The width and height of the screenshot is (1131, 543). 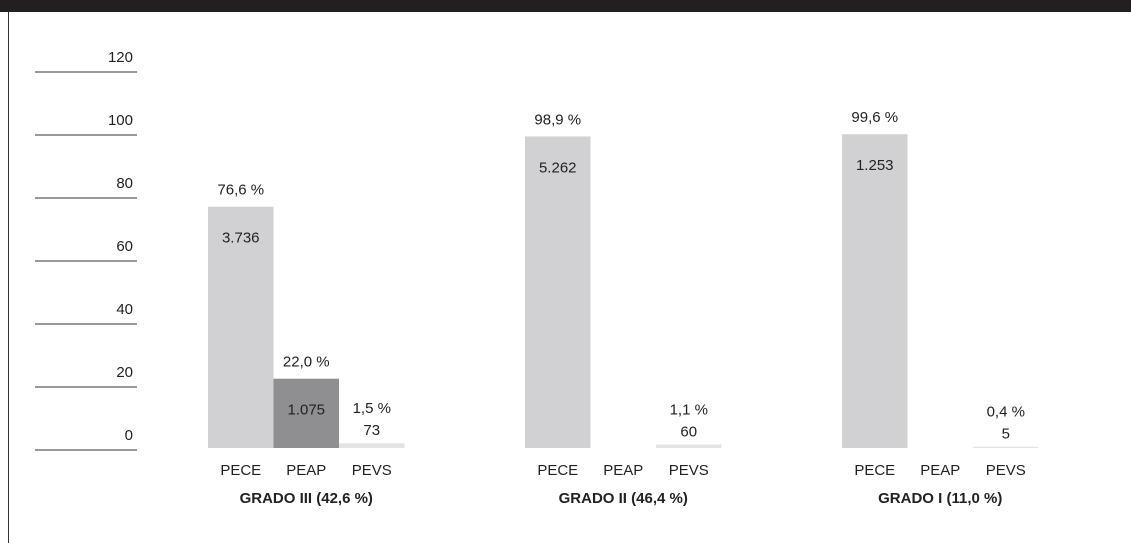 I want to click on count-label: 3.736, so click(x=241, y=238).